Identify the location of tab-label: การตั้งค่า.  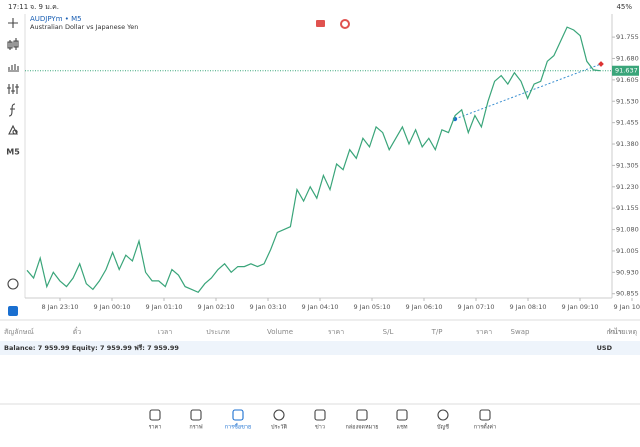
(485, 427).